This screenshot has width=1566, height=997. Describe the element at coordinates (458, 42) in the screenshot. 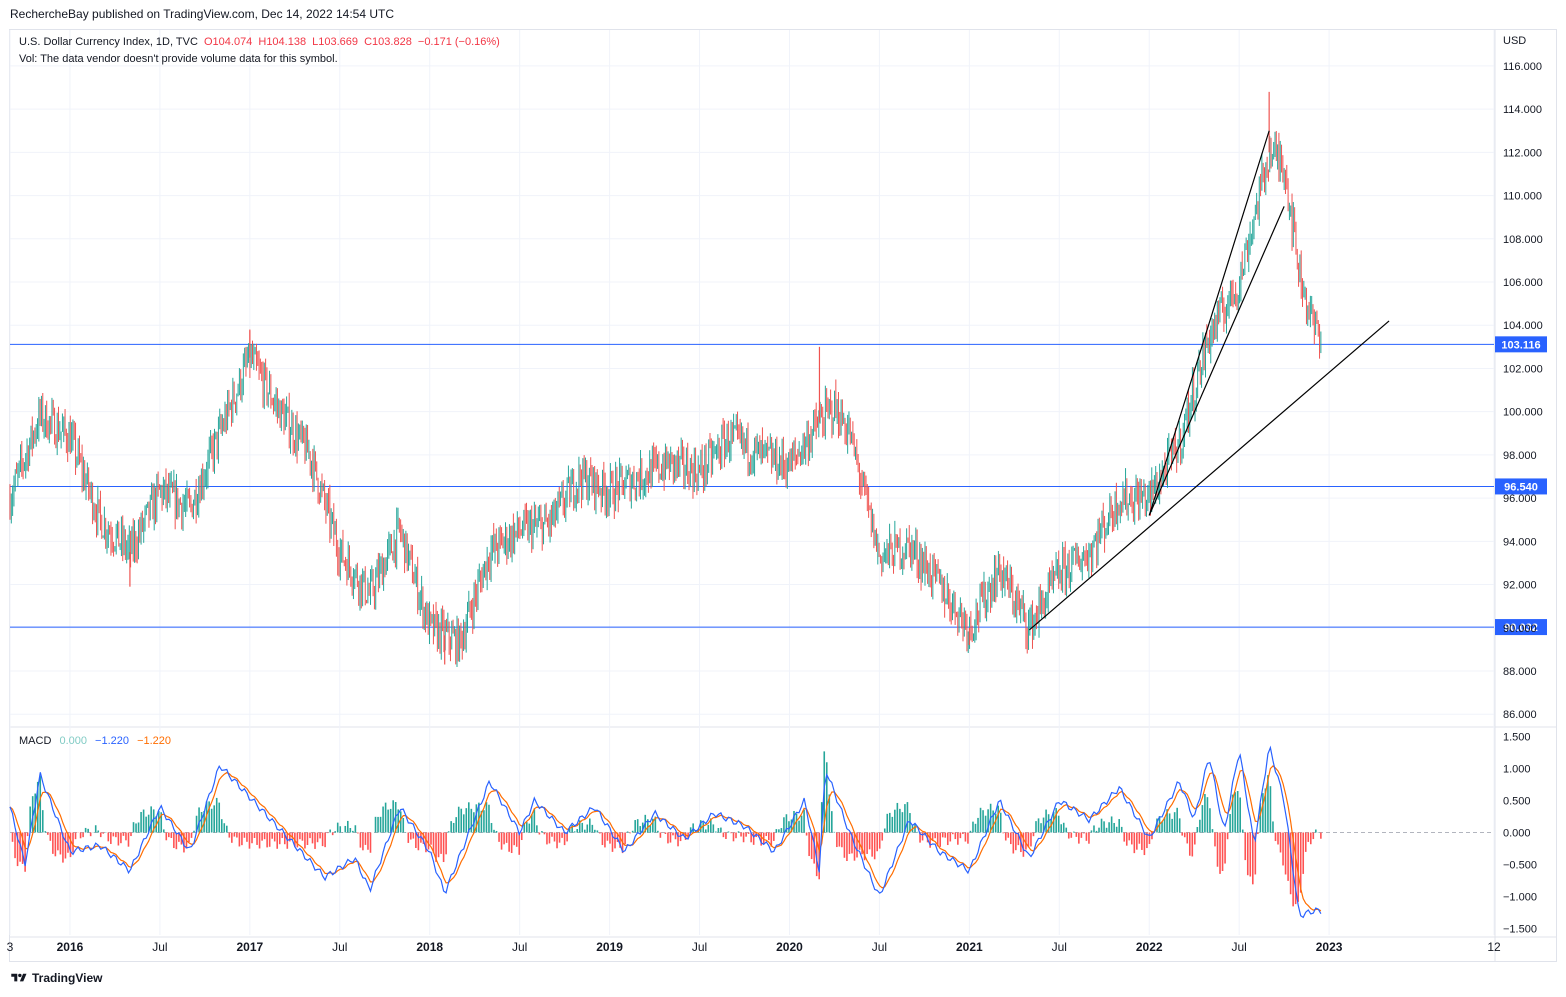

I see `change-value: −0.171 (−0.16%)` at that location.